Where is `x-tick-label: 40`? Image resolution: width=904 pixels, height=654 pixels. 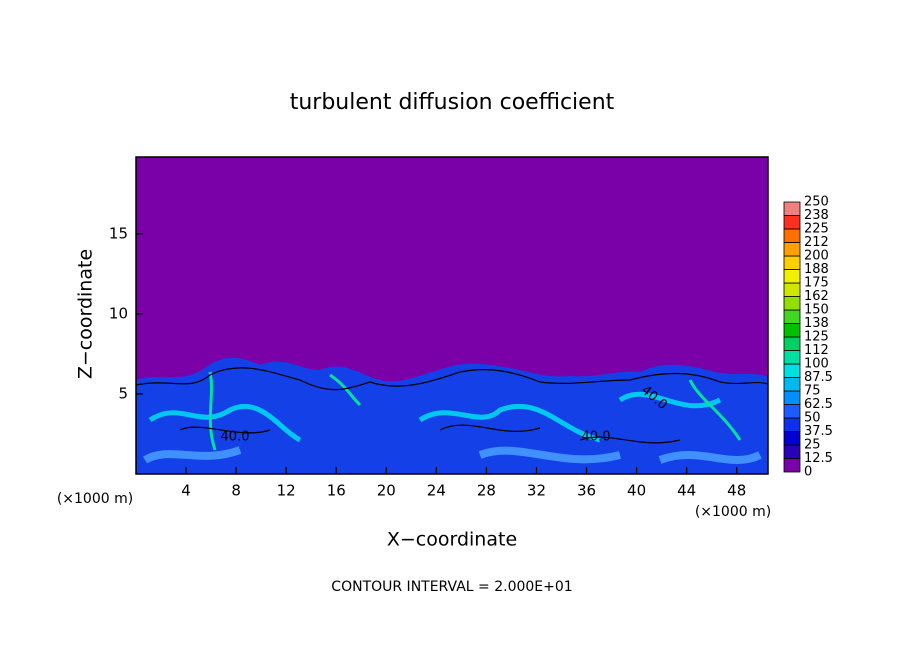
x-tick-label: 40 is located at coordinates (636, 491).